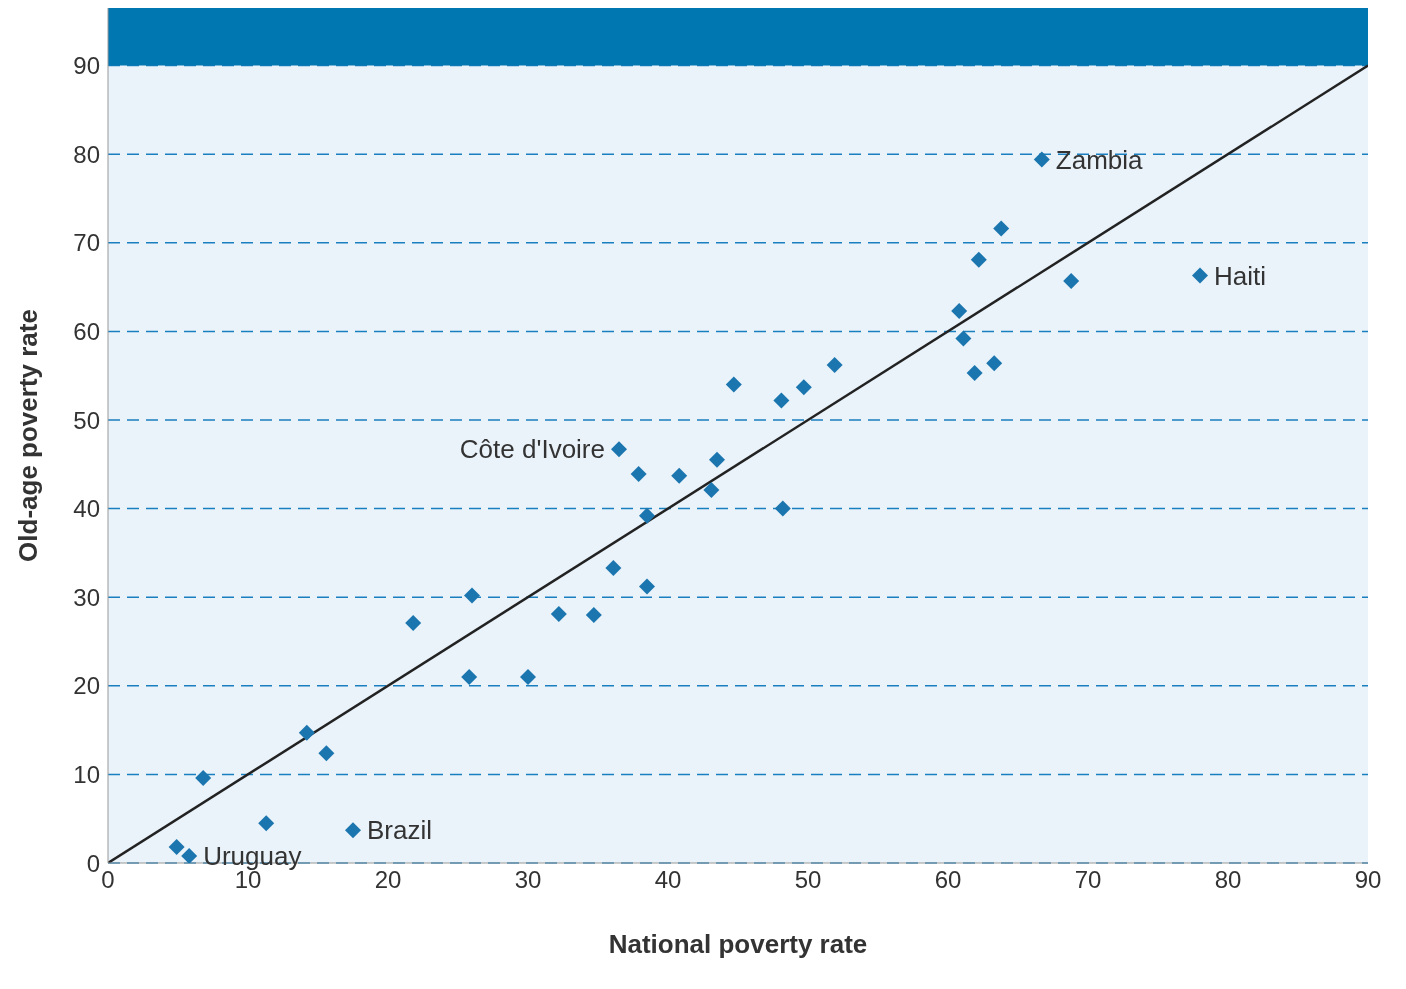 The width and height of the screenshot is (1406, 989). I want to click on x-axis-title: National poverty rate, so click(738, 944).